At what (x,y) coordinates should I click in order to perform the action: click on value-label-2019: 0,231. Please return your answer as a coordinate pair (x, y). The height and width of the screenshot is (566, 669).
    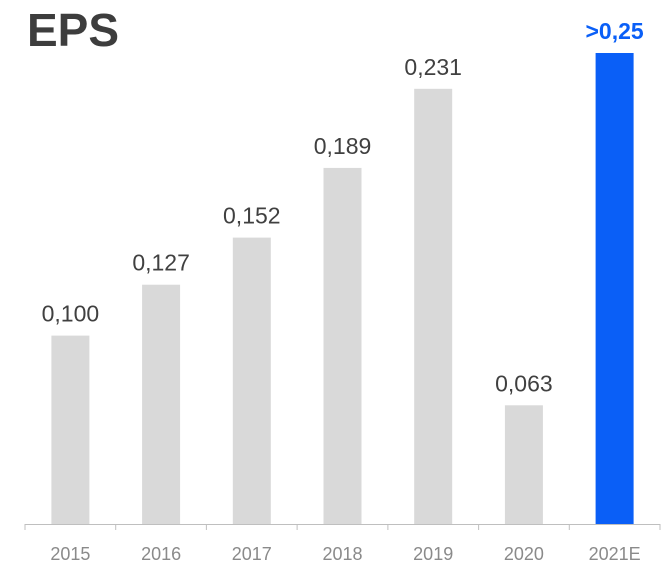
    Looking at the image, I should click on (433, 67).